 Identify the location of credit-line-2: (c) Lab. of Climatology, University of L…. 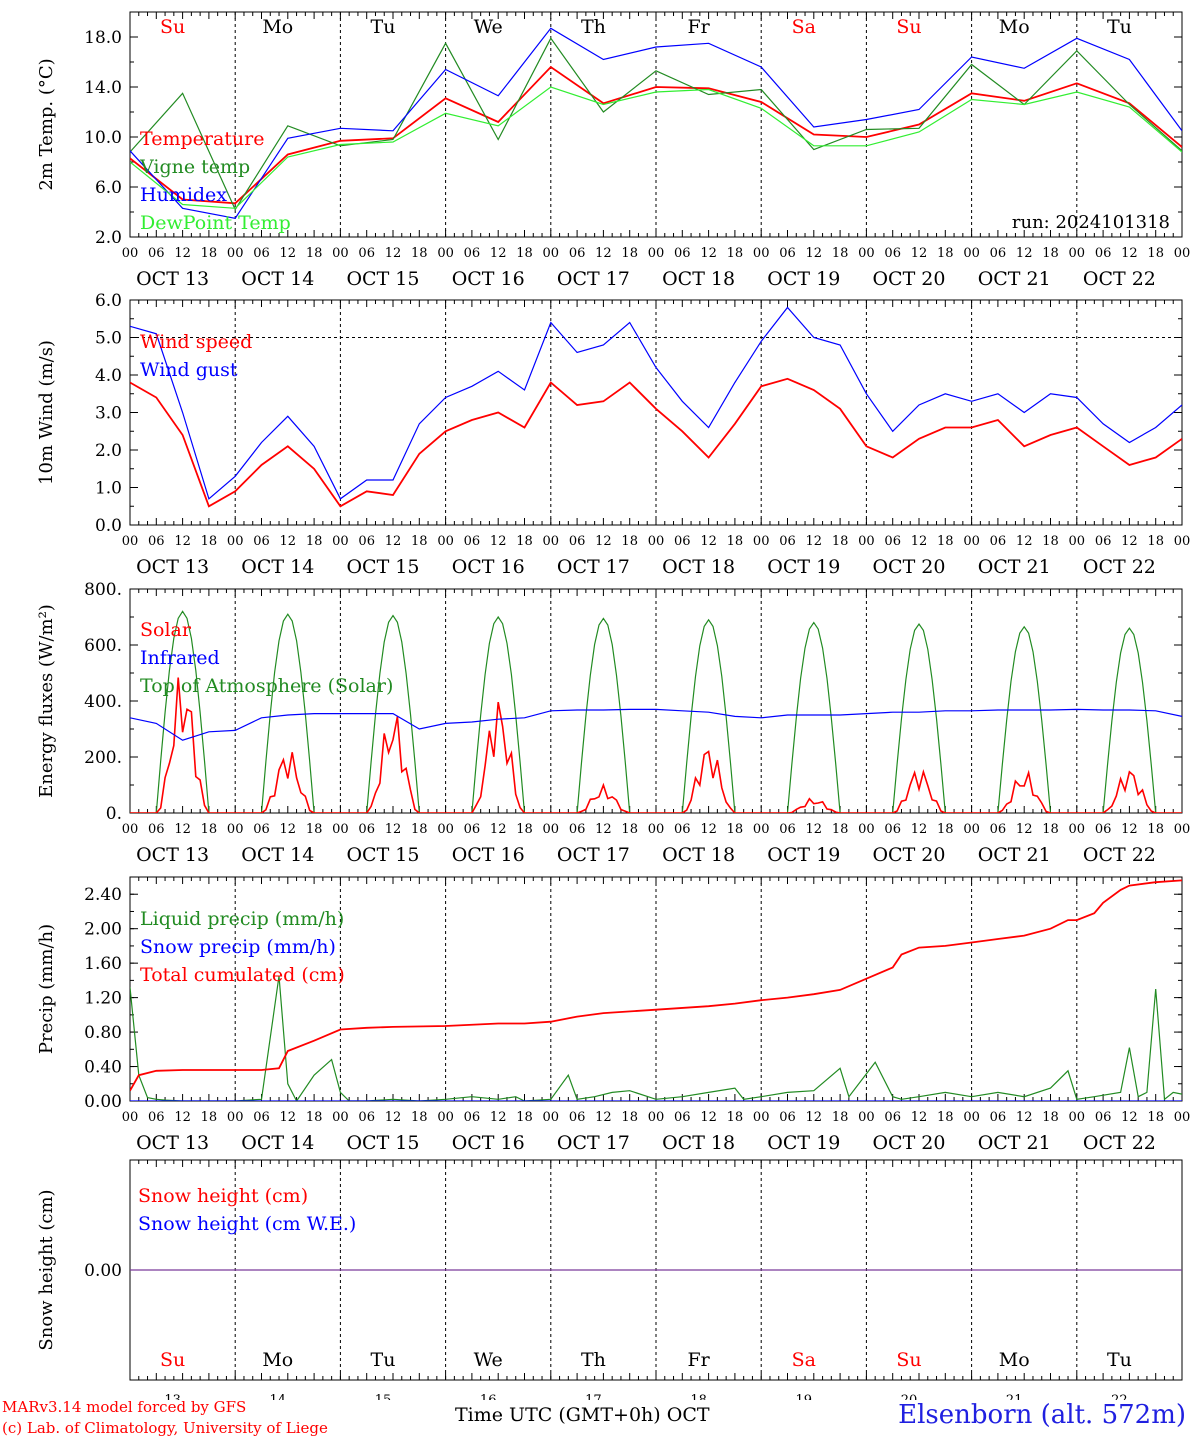
(165, 1428).